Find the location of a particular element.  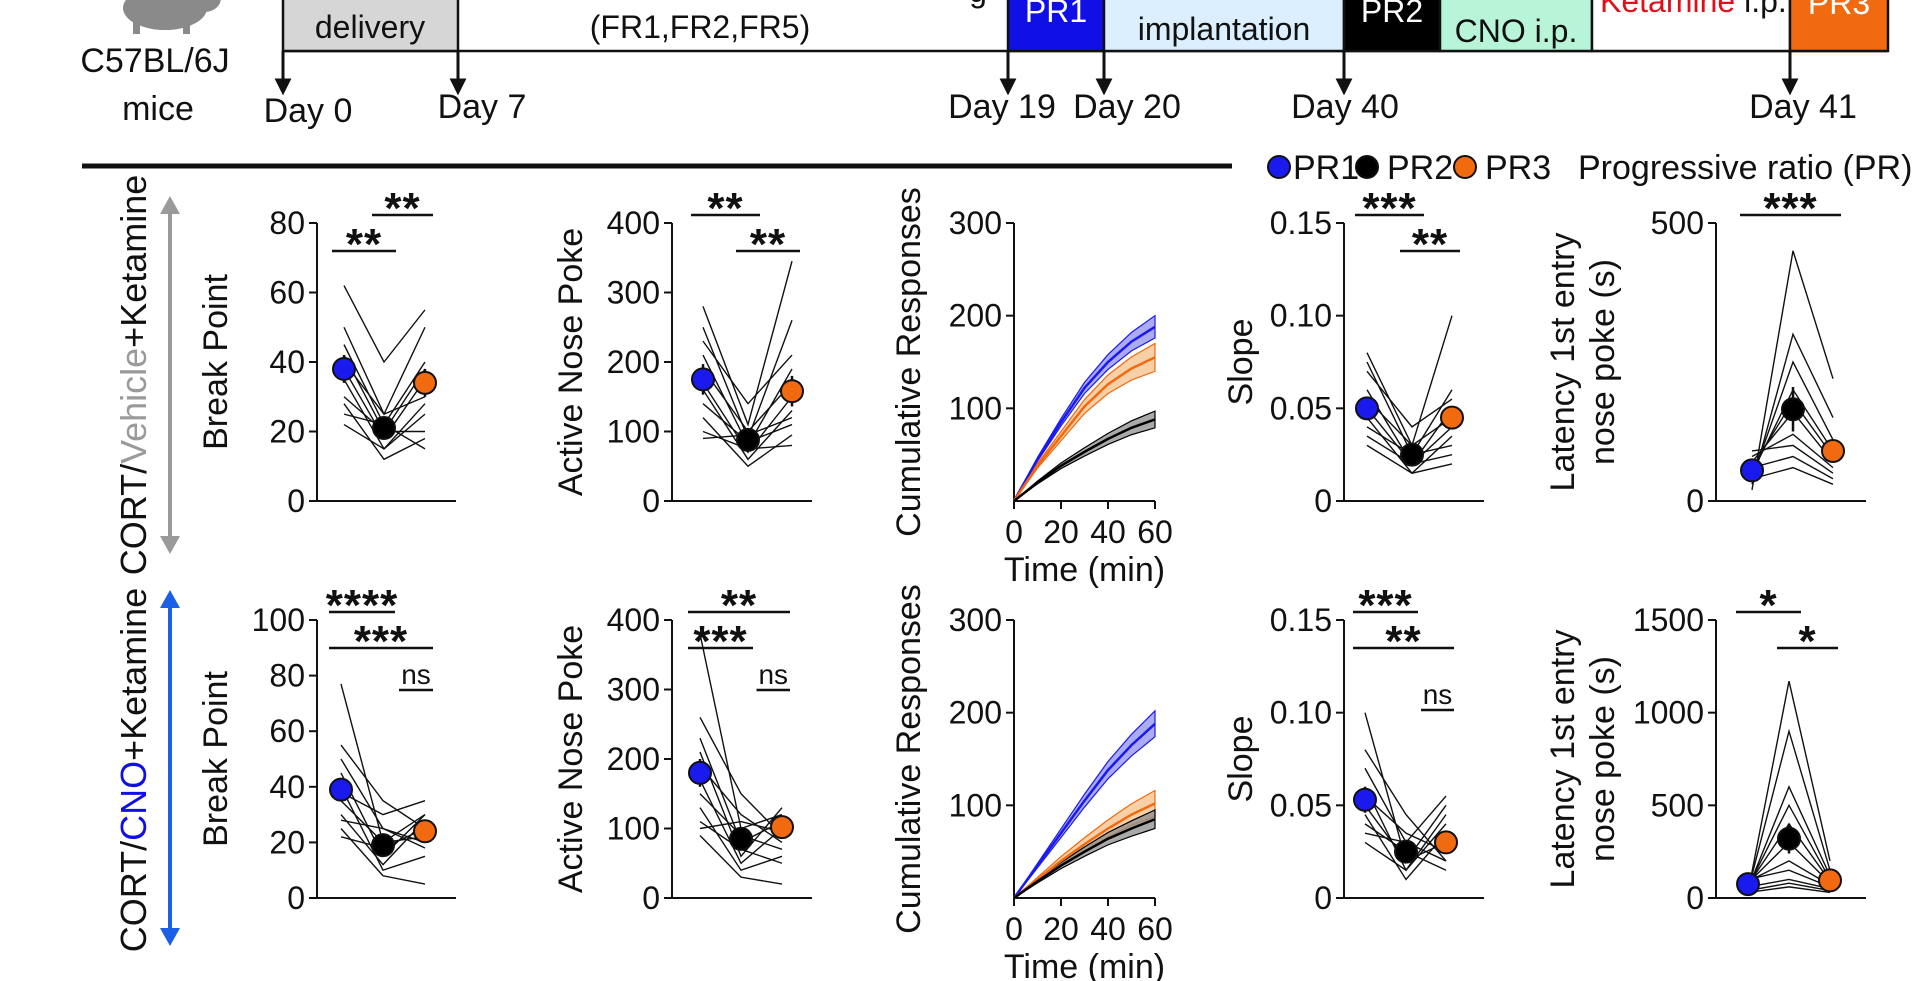

chart-r2-breakpoint: 0 20 40 60 80 100 Break Point *******ns is located at coordinates (326, 748).